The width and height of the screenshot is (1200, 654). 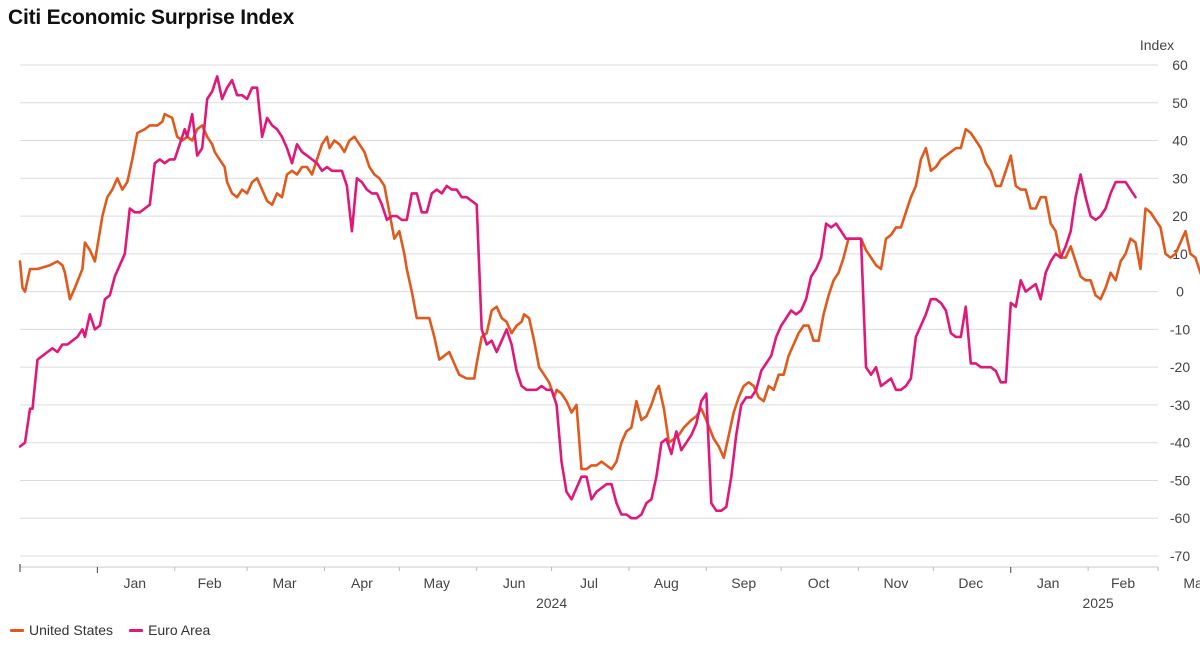 What do you see at coordinates (514, 583) in the screenshot?
I see `x-tick-label-month: Jun` at bounding box center [514, 583].